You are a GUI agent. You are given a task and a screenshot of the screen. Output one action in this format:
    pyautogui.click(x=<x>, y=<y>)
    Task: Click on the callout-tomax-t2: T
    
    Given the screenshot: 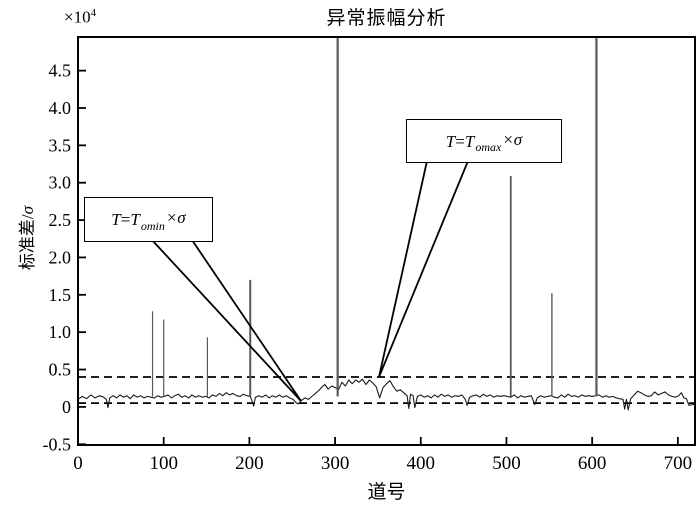 What is the action you would take?
    pyautogui.click(x=469, y=141)
    